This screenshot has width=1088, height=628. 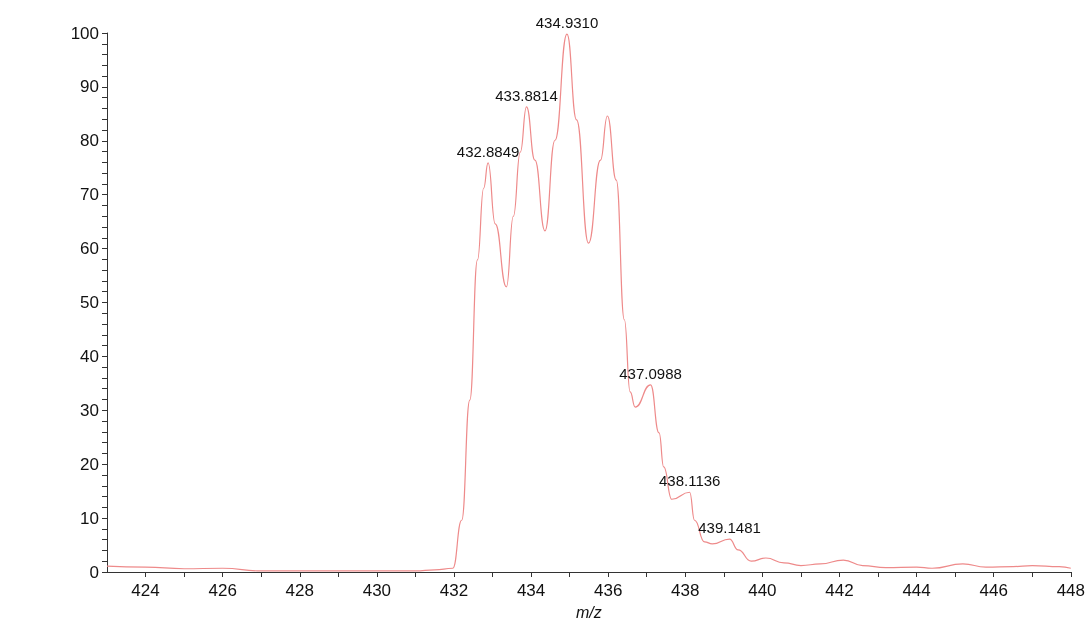 What do you see at coordinates (89, 87) in the screenshot?
I see `y-tick-label: 90` at bounding box center [89, 87].